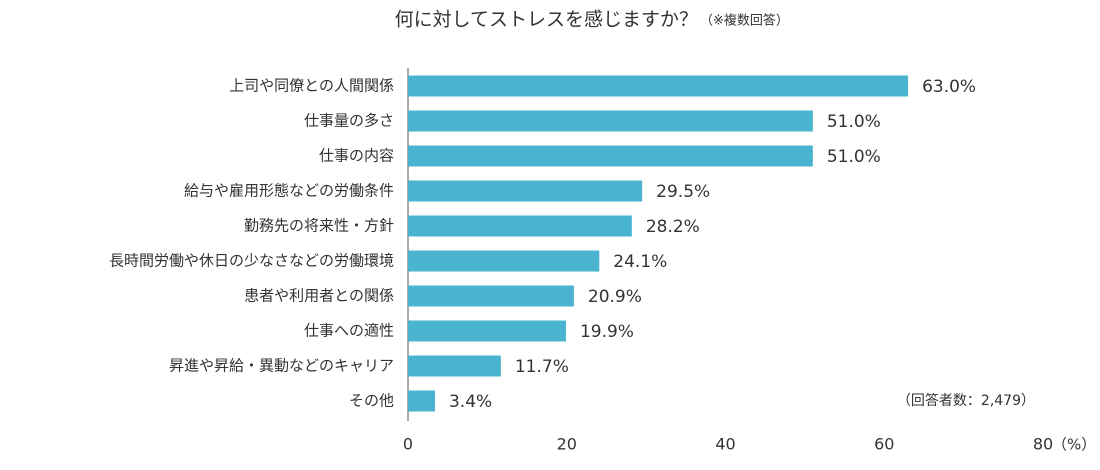  What do you see at coordinates (884, 444) in the screenshot?
I see `x-tick-label: 60` at bounding box center [884, 444].